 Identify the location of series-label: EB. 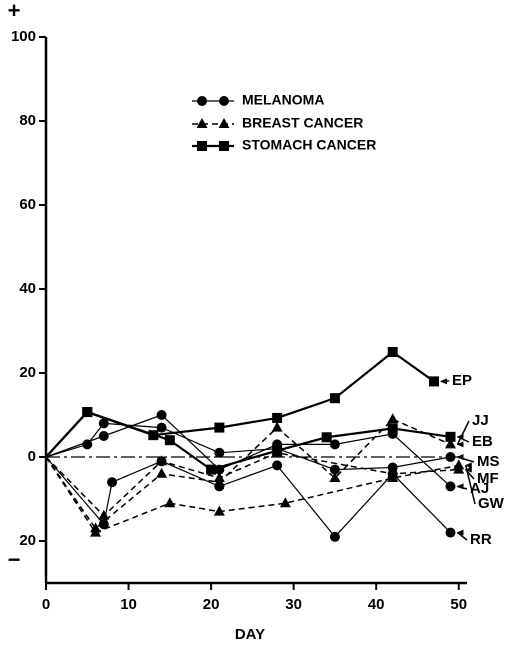
(482, 441).